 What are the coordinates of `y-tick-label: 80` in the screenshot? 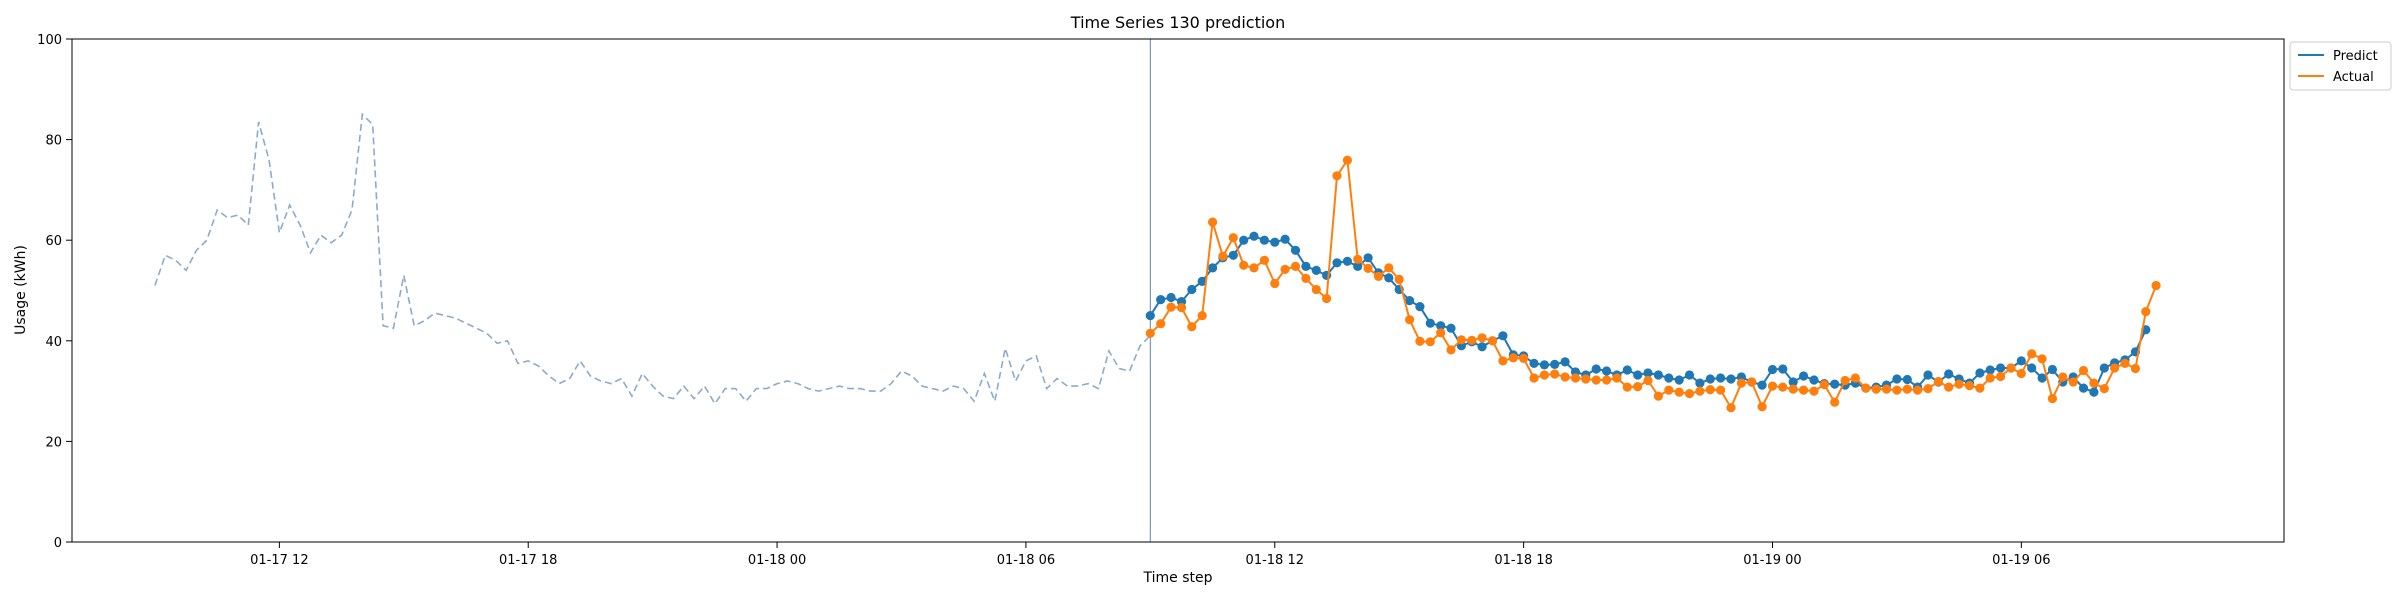 It's located at (53, 141).